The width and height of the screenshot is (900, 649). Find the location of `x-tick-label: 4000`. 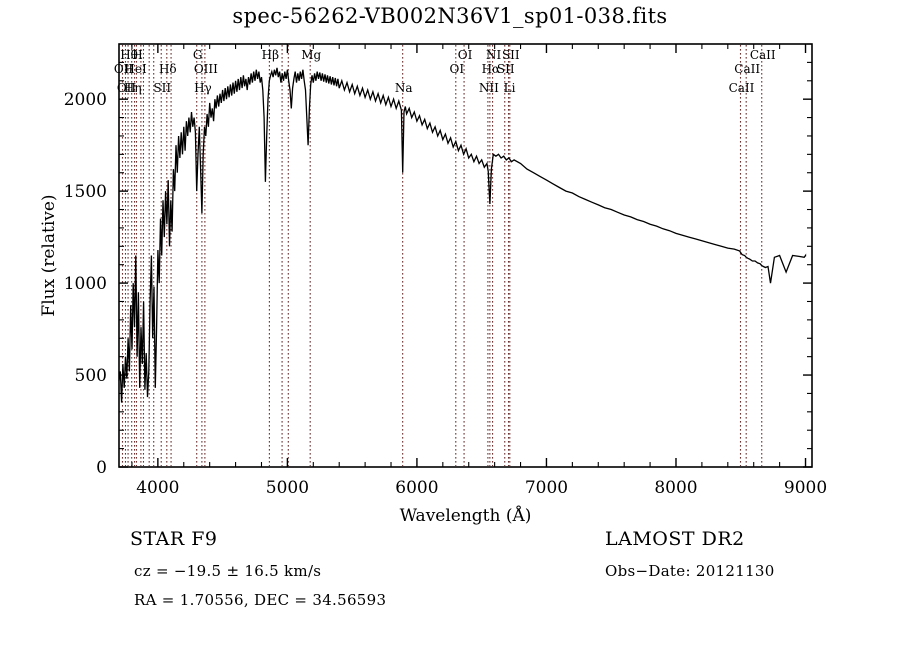

x-tick-label: 4000 is located at coordinates (157, 488).